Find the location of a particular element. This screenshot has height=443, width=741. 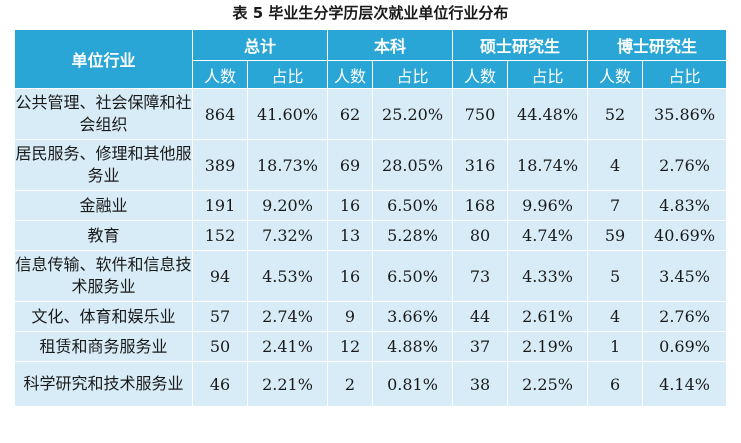

cell-master-count: 37 is located at coordinates (480, 346).